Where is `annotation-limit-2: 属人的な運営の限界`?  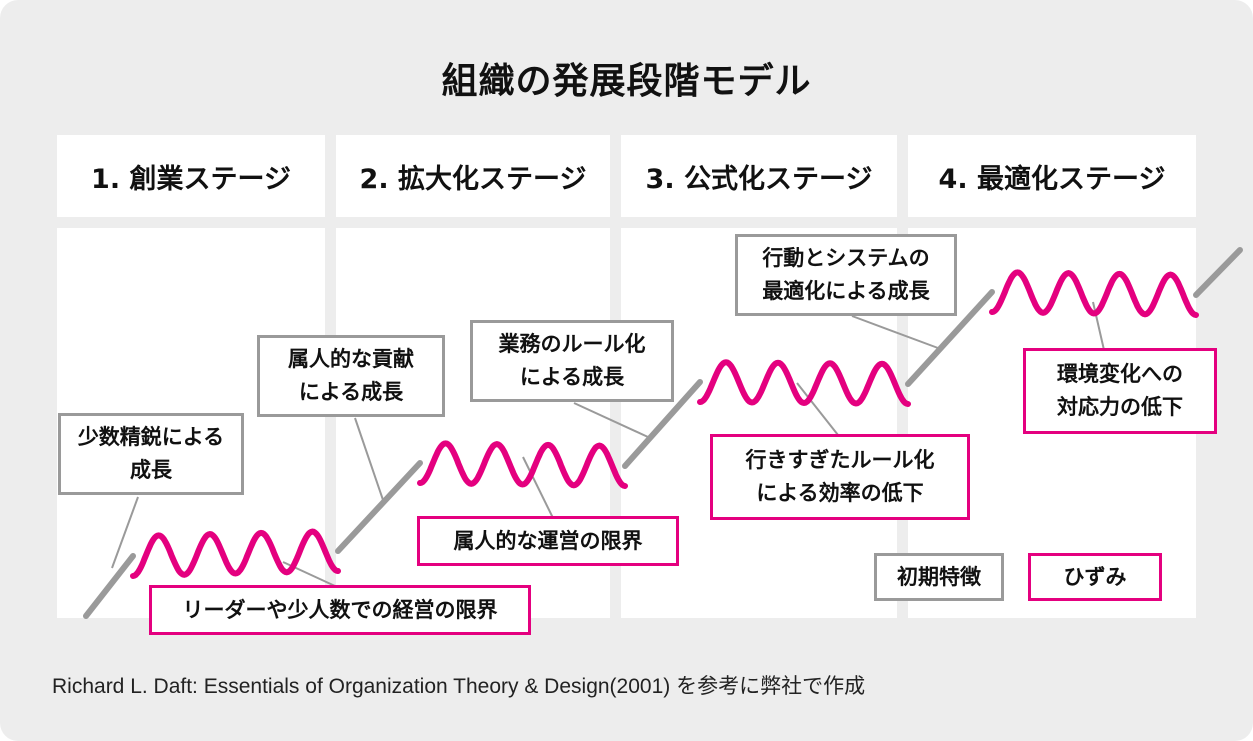
annotation-limit-2: 属人的な運営の限界 is located at coordinates (548, 541).